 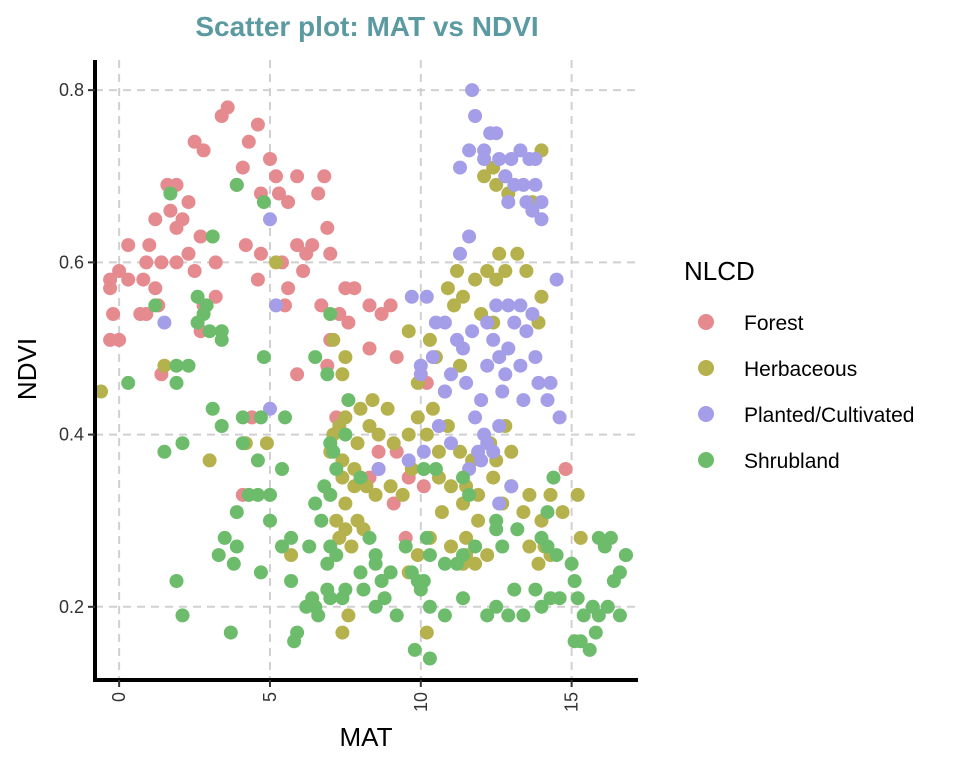 I want to click on y-tick-label: 0.4, so click(x=71, y=435).